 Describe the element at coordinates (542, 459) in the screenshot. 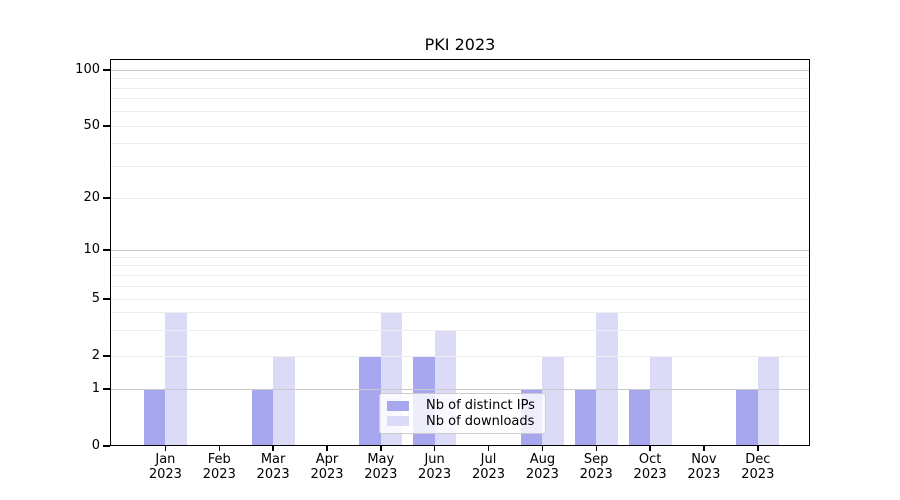

I see `x-tick-month: Aug` at that location.